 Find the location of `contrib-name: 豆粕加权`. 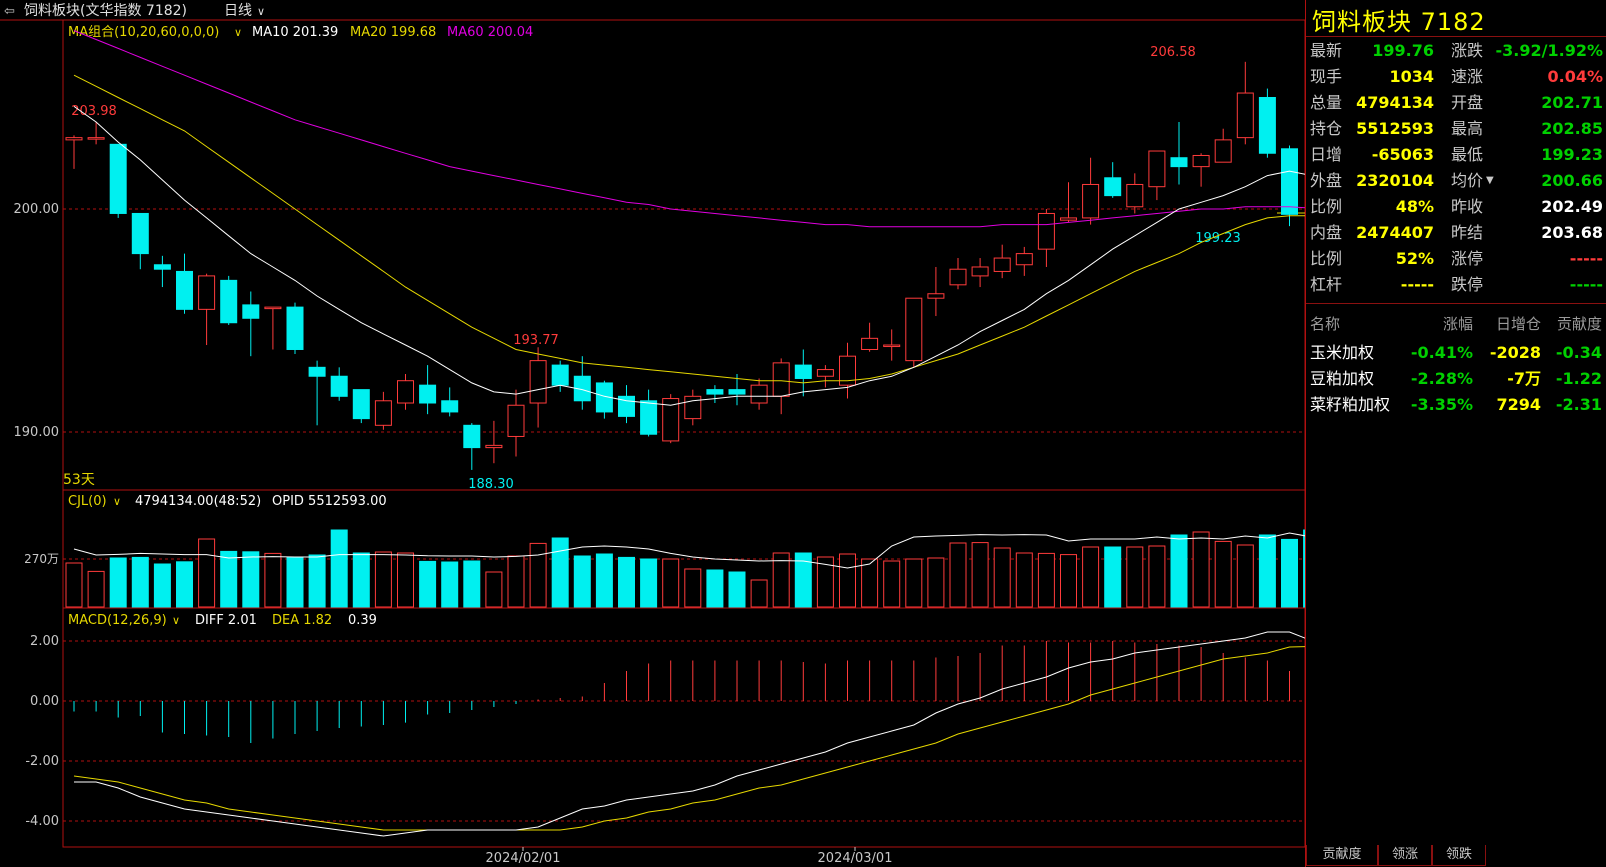

contrib-name: 豆粕加权 is located at coordinates (1342, 378).